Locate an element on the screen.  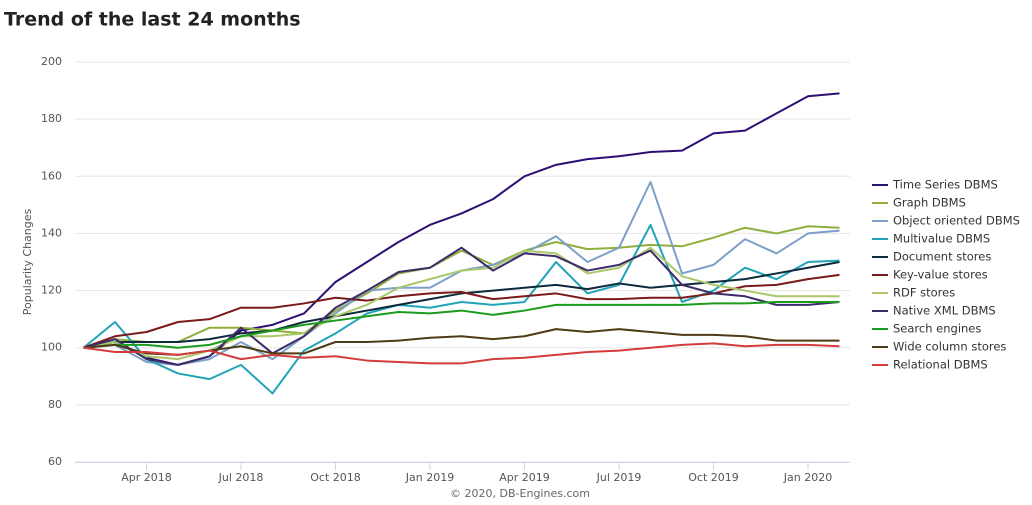
x-tick-label: Jul 2019 is located at coordinates (619, 477).